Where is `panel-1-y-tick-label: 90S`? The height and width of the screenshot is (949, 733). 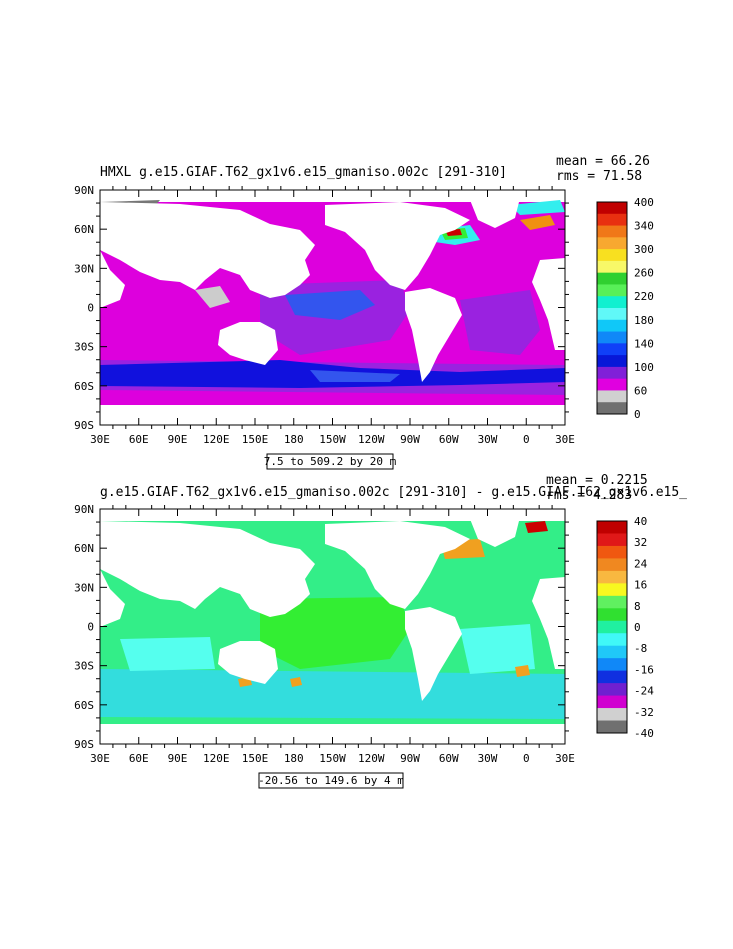
panel-1-y-tick-label: 90S is located at coordinates (84, 425).